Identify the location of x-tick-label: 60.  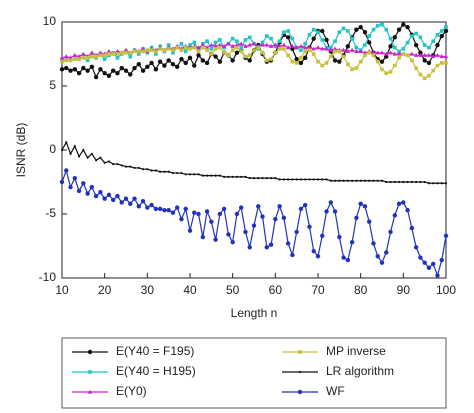
(276, 290).